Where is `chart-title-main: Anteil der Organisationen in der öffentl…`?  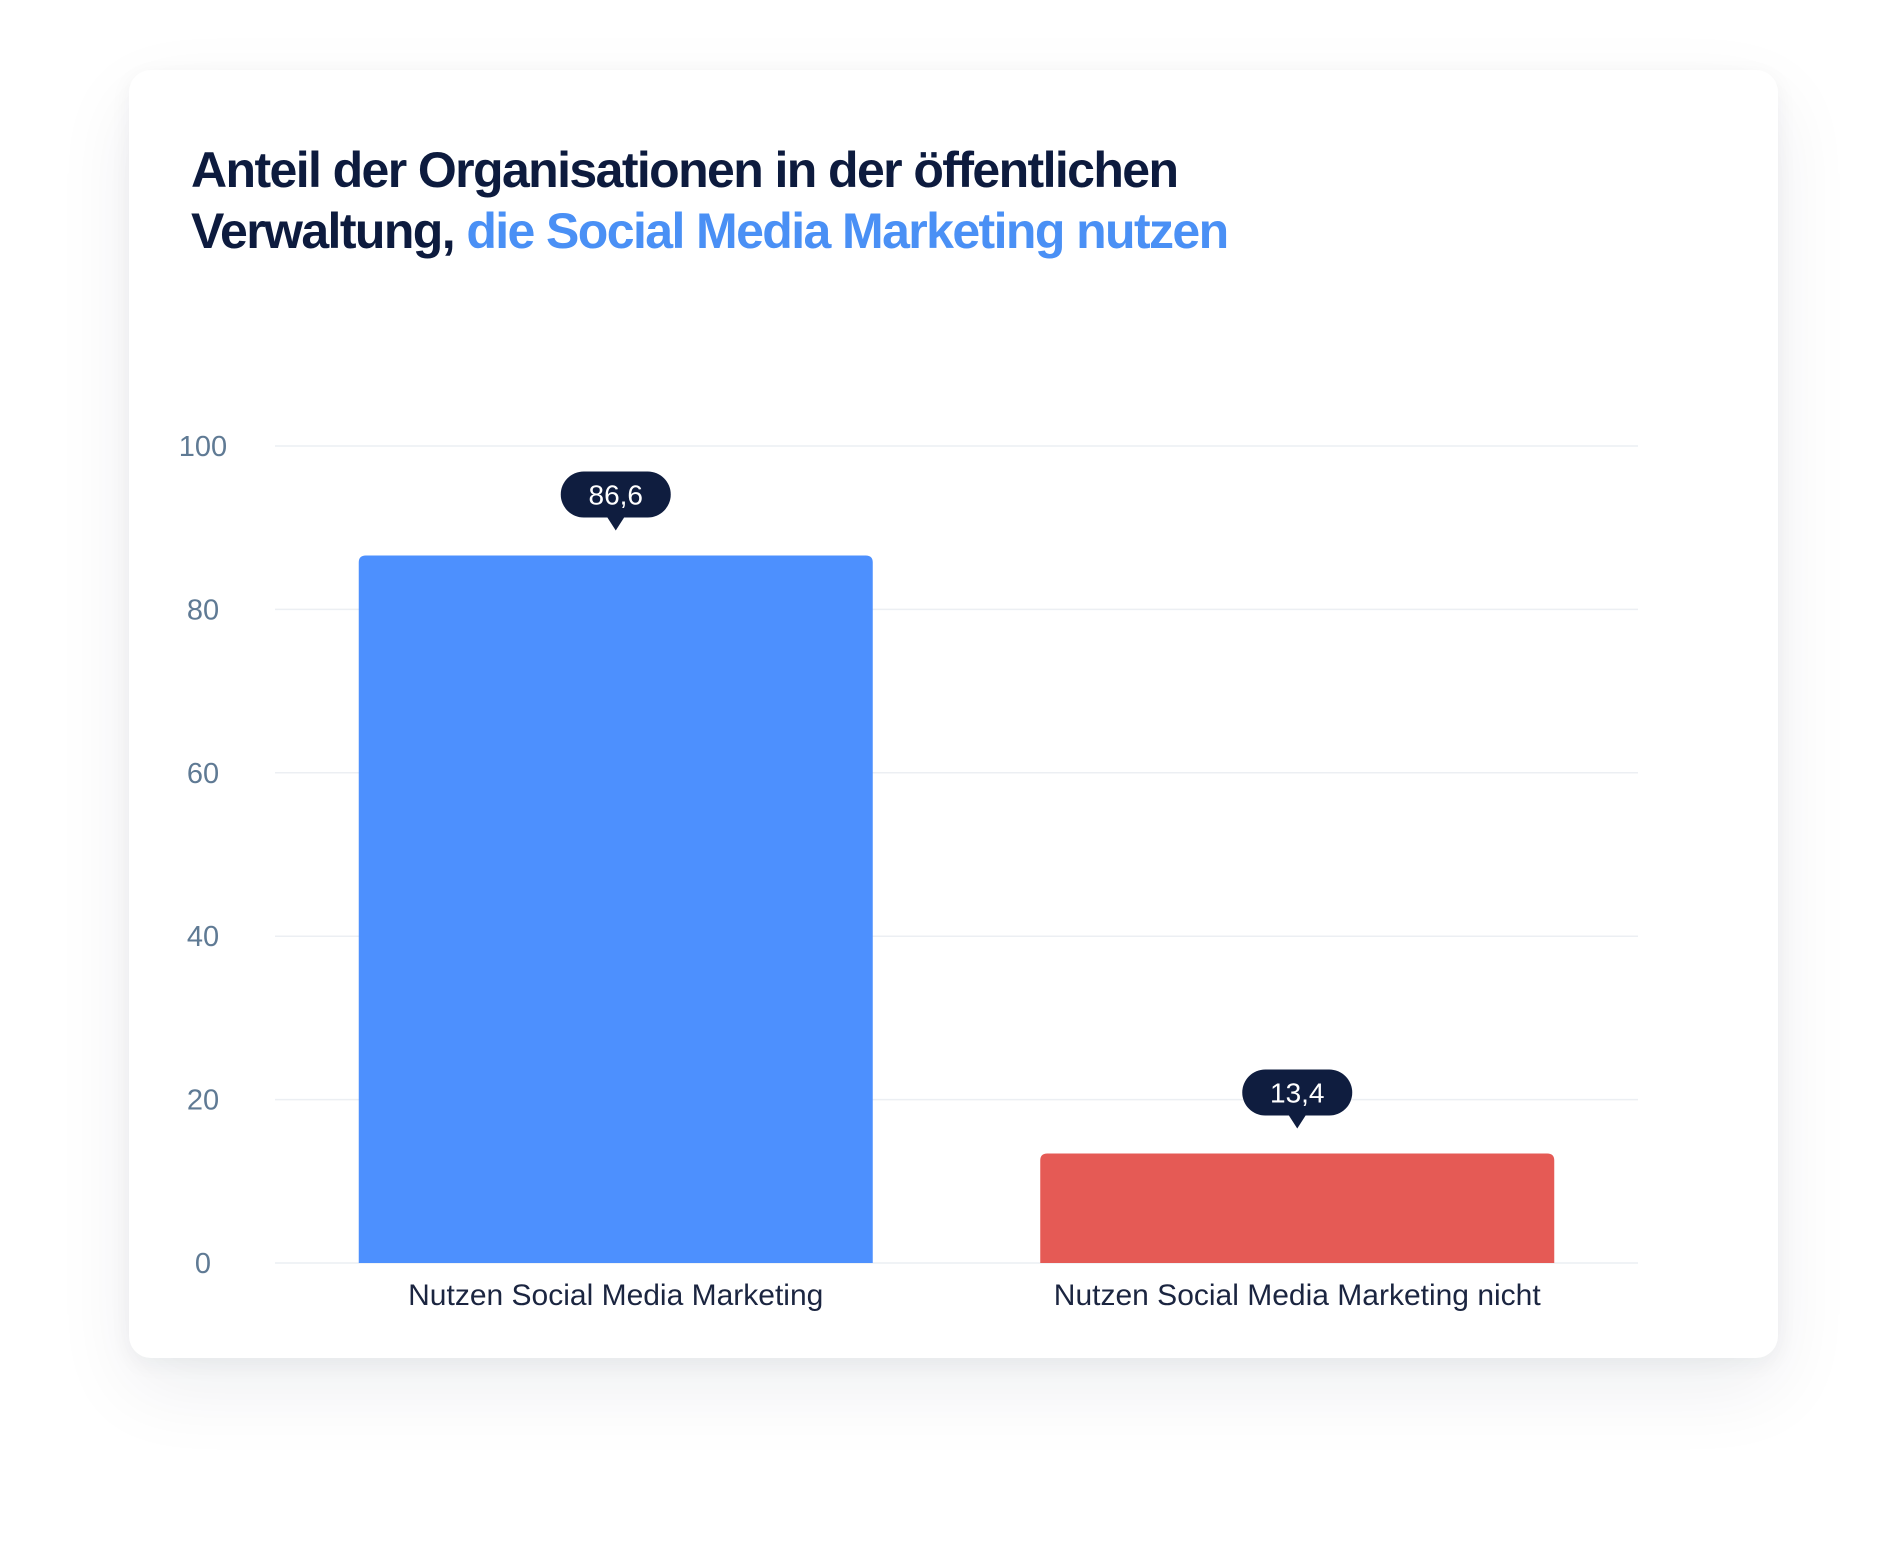 chart-title-main: Anteil der Organisationen in der öffentl… is located at coordinates (685, 200).